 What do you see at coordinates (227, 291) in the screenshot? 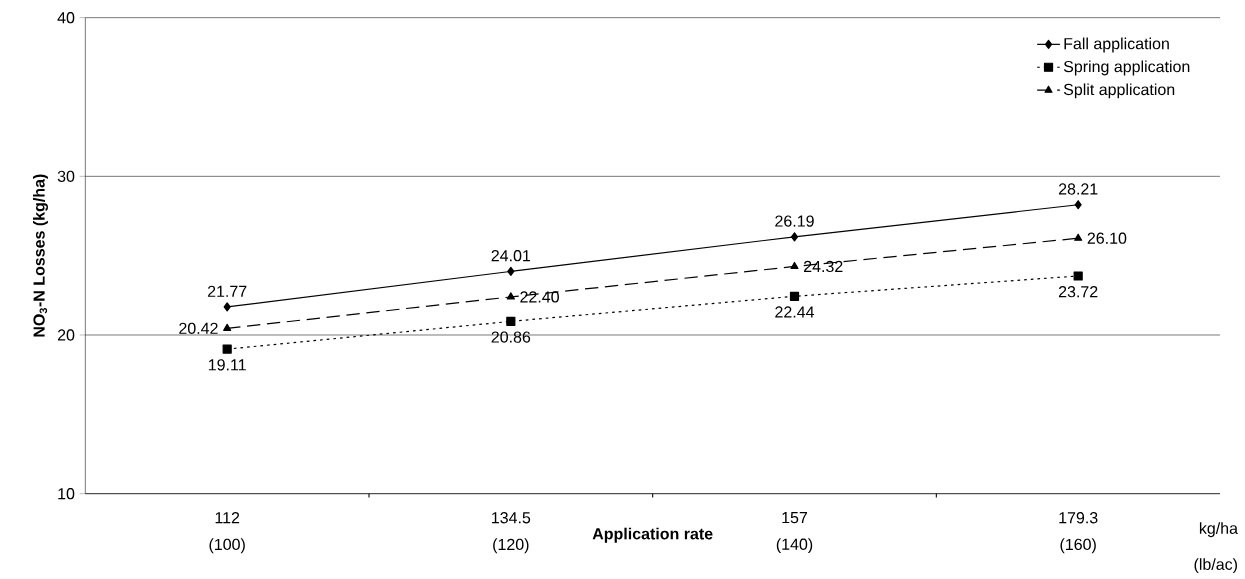
I see `data-label: 21.77` at bounding box center [227, 291].